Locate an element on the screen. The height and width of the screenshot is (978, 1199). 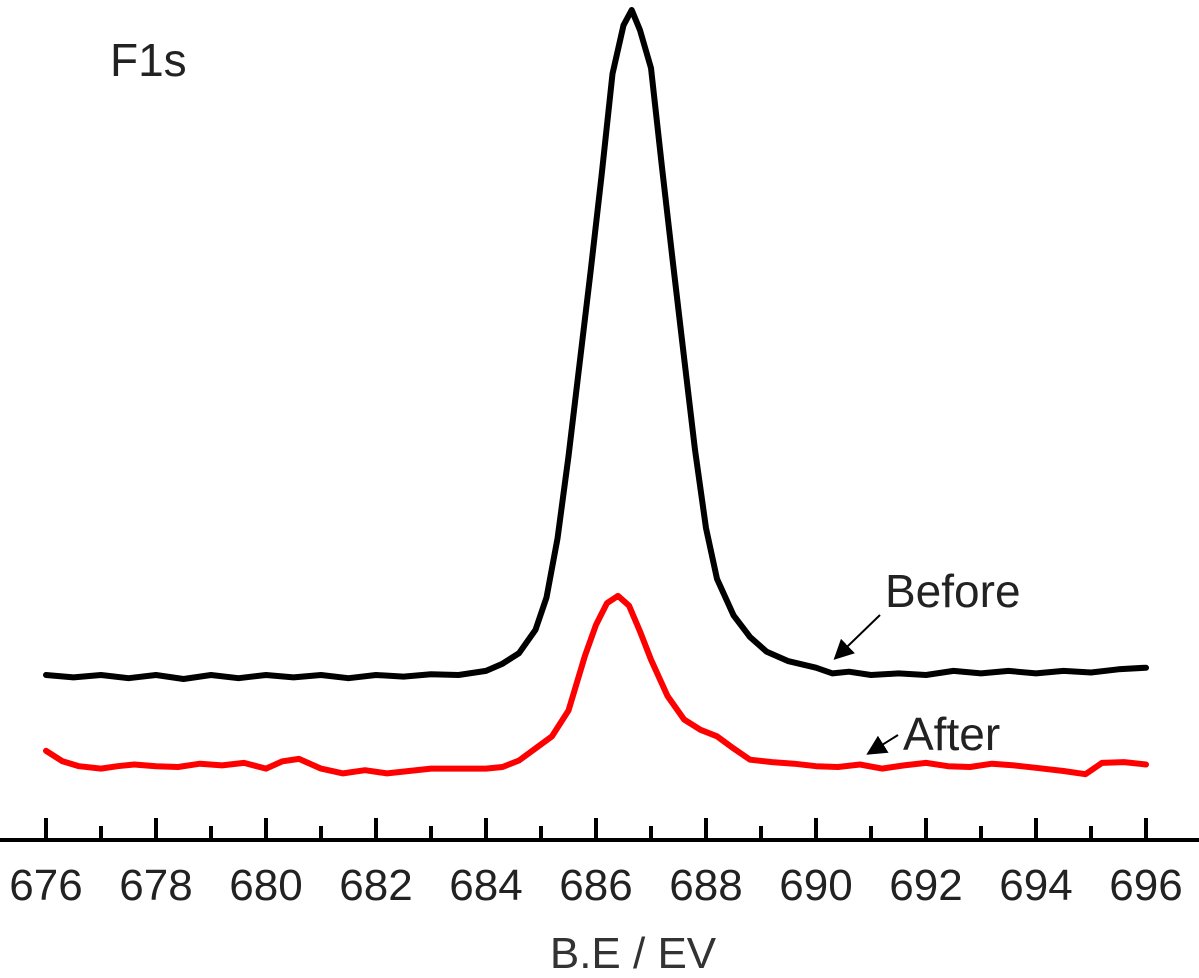
x-tick-label: 682 is located at coordinates (375, 885).